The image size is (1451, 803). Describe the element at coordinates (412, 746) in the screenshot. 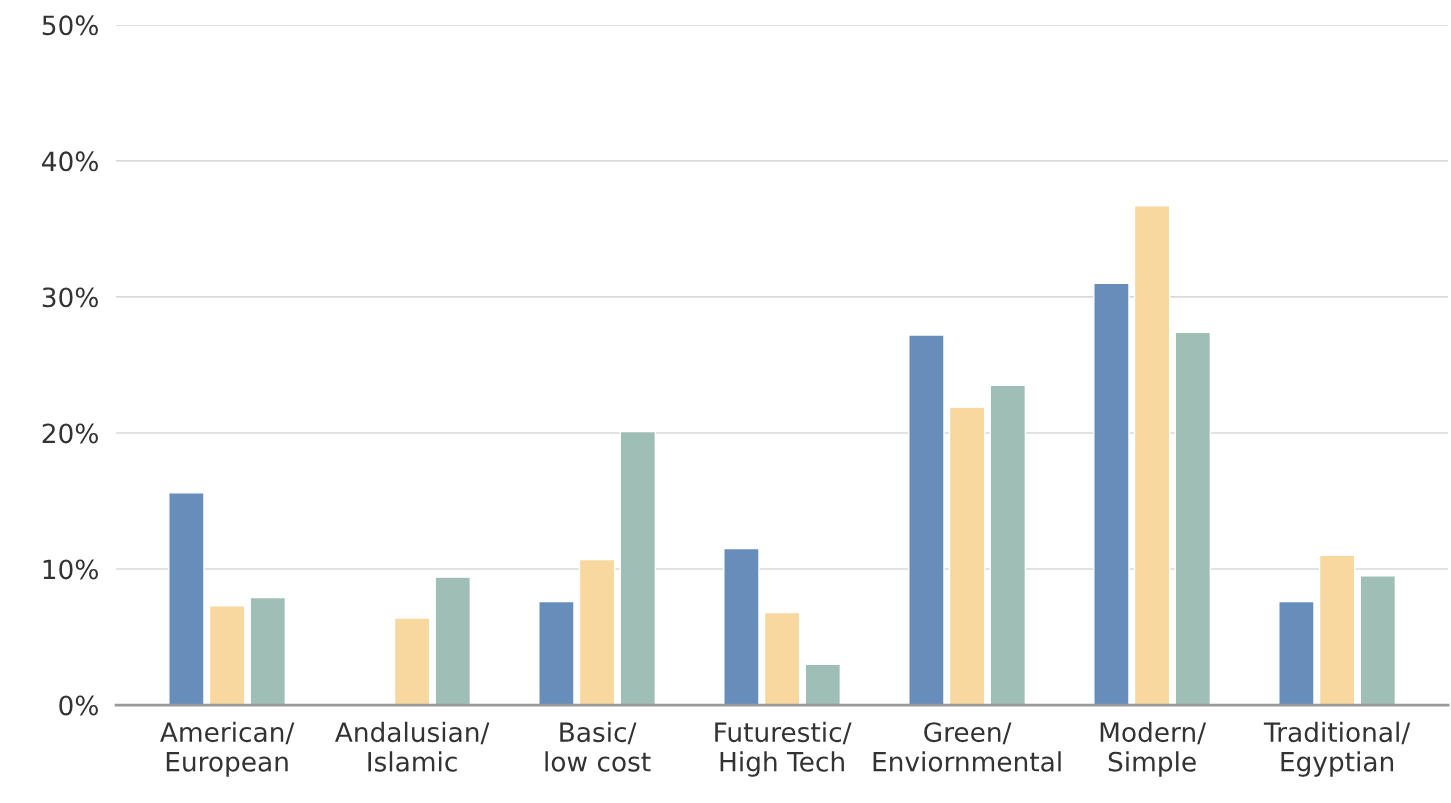

I see `x-tick-label: Andalusian/ Islamic` at that location.